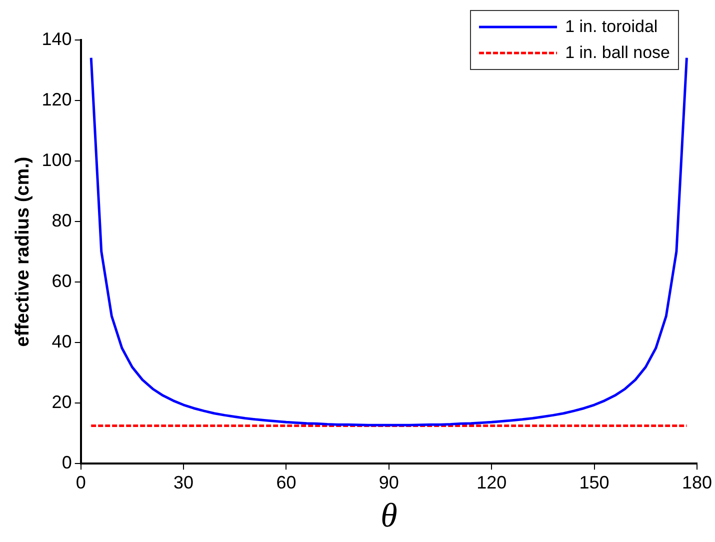  I want to click on legend-label: 1 in. toroidal, so click(611, 27).